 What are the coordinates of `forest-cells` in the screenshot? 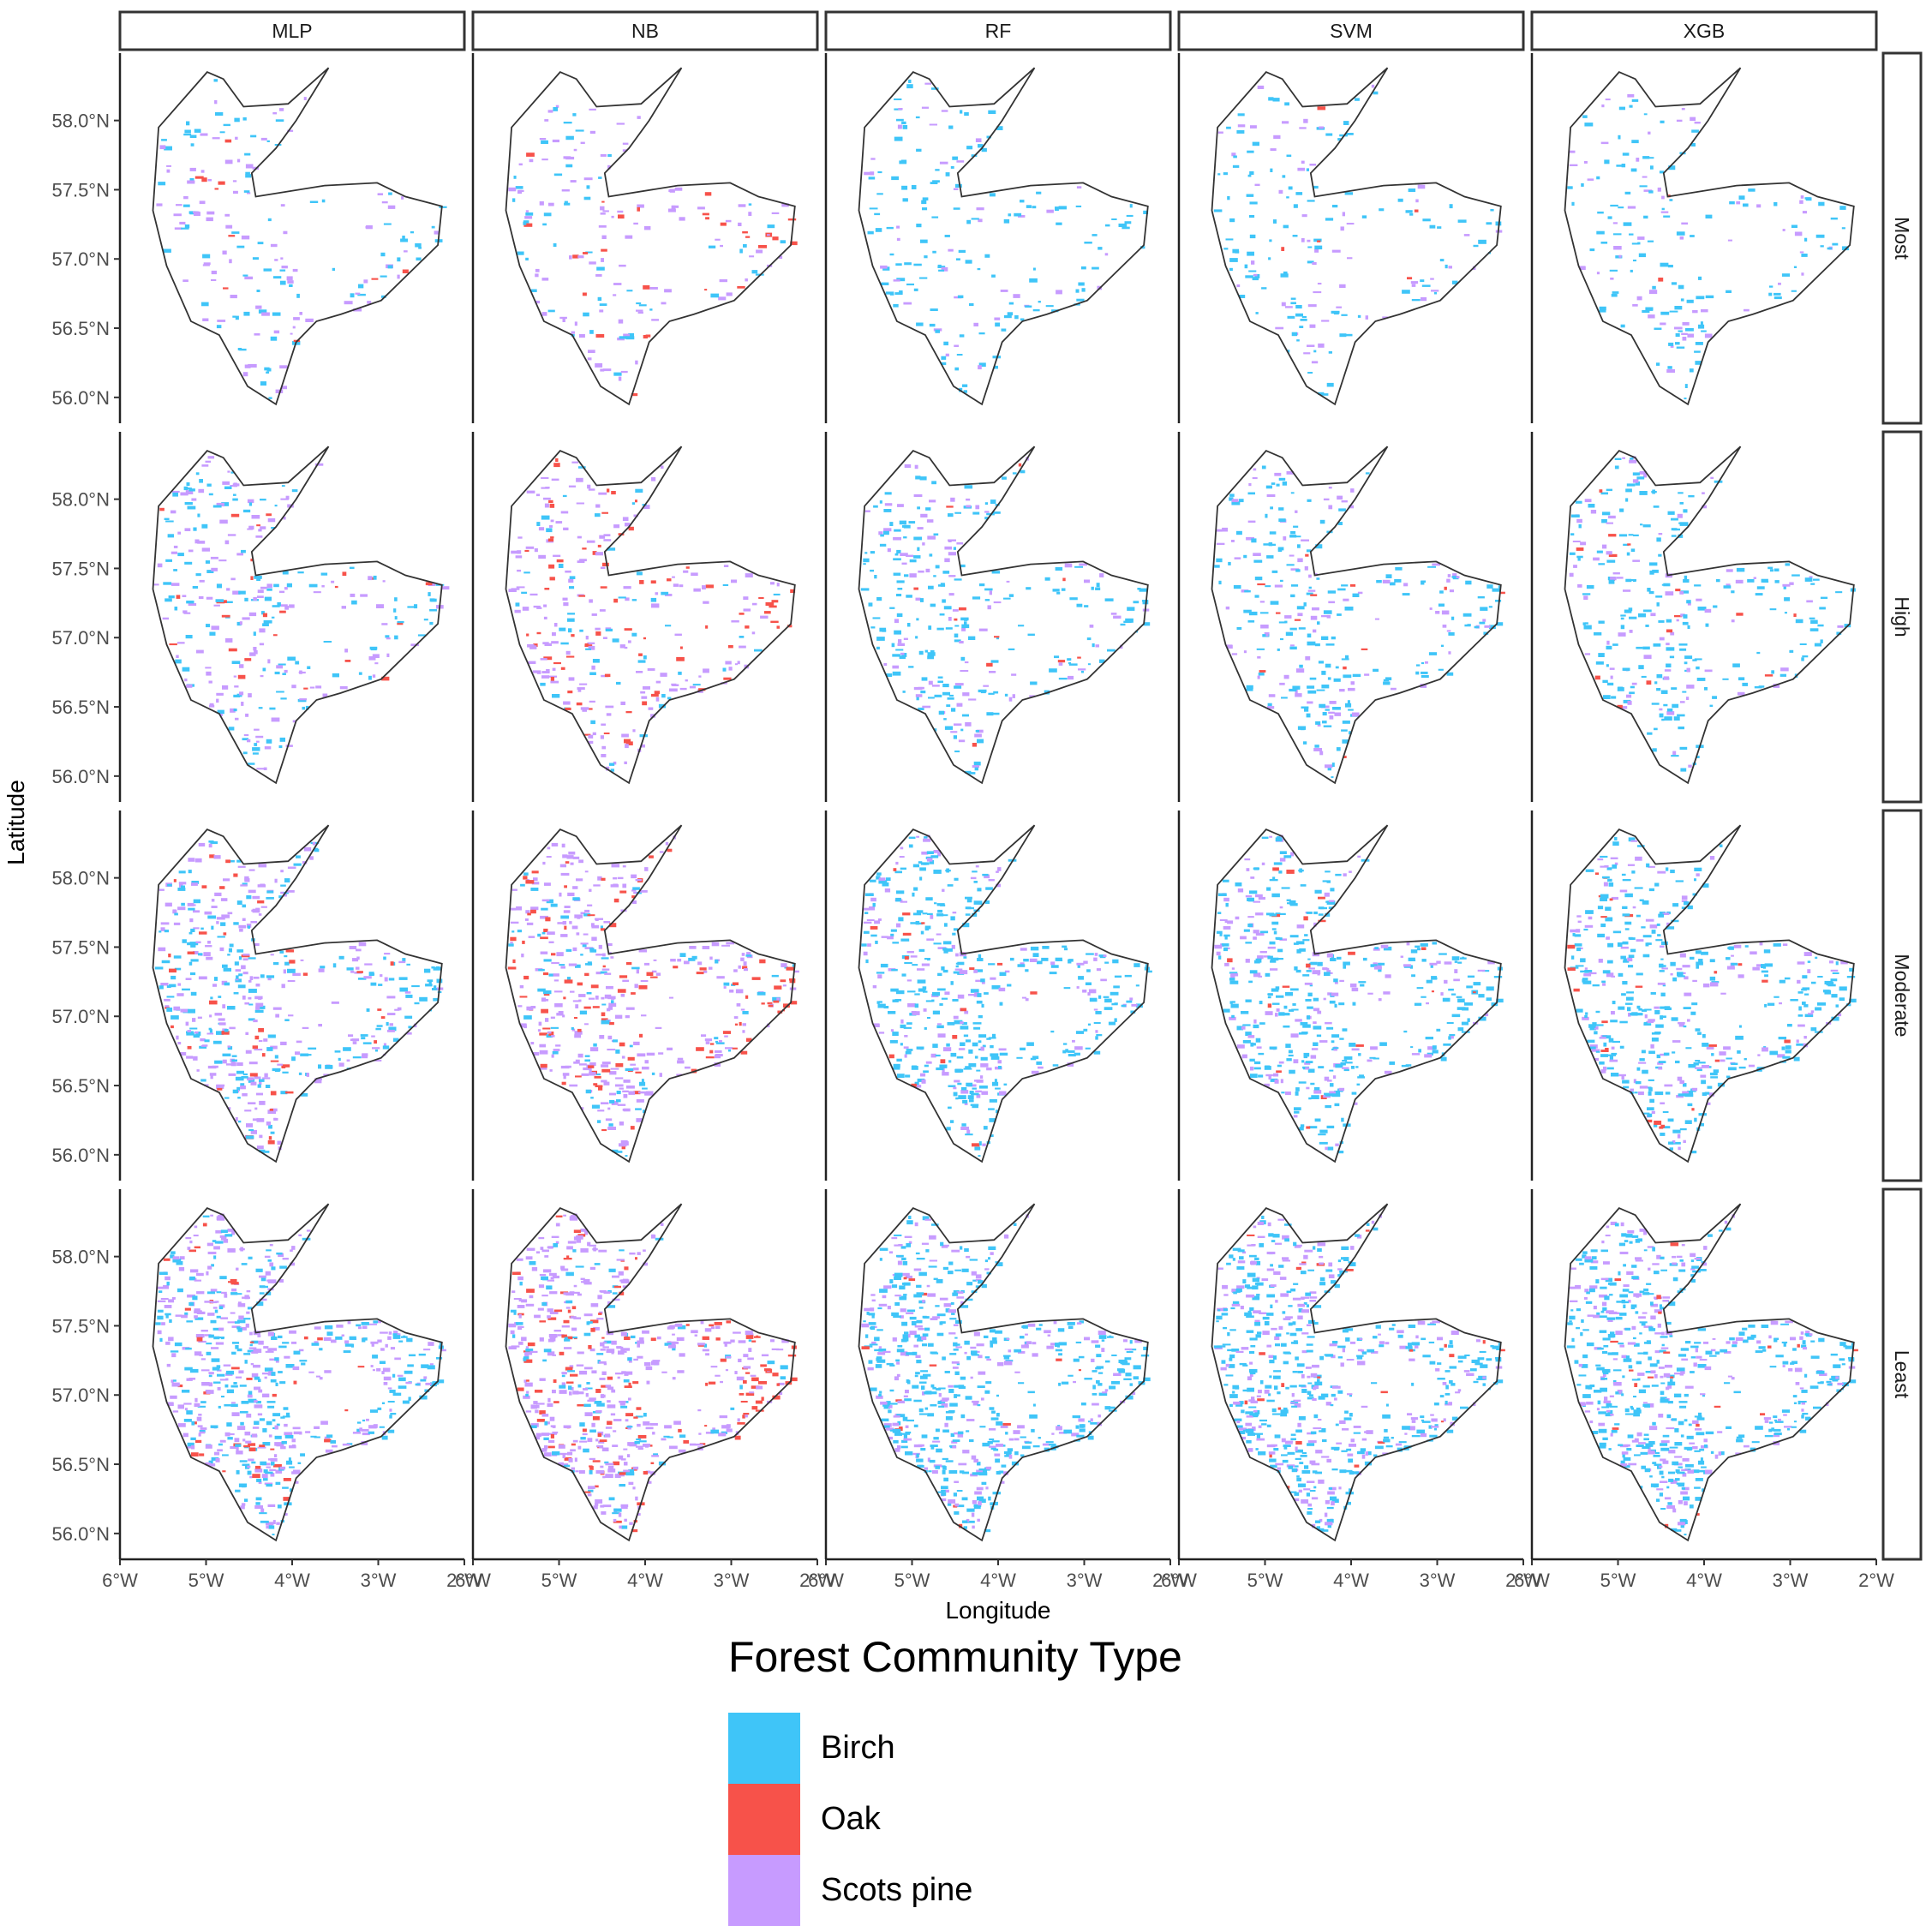 It's located at (653, 996).